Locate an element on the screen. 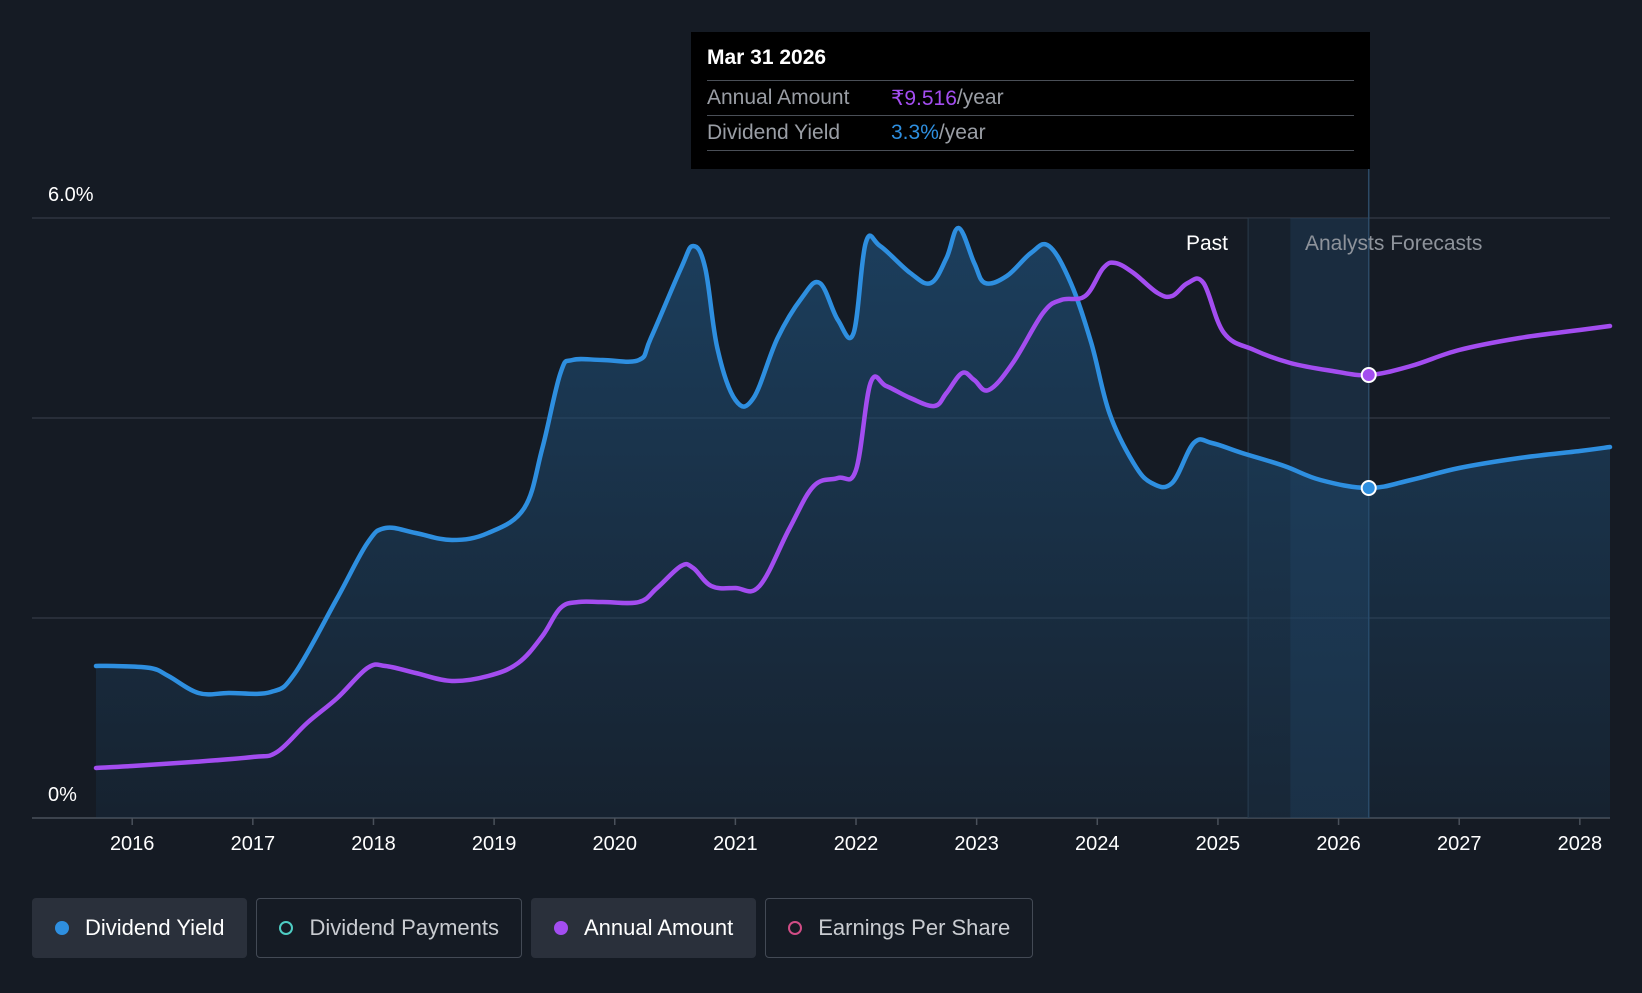 The height and width of the screenshot is (993, 1642). legend-dividend-yield-button: Dividend Yield is located at coordinates (140, 928).